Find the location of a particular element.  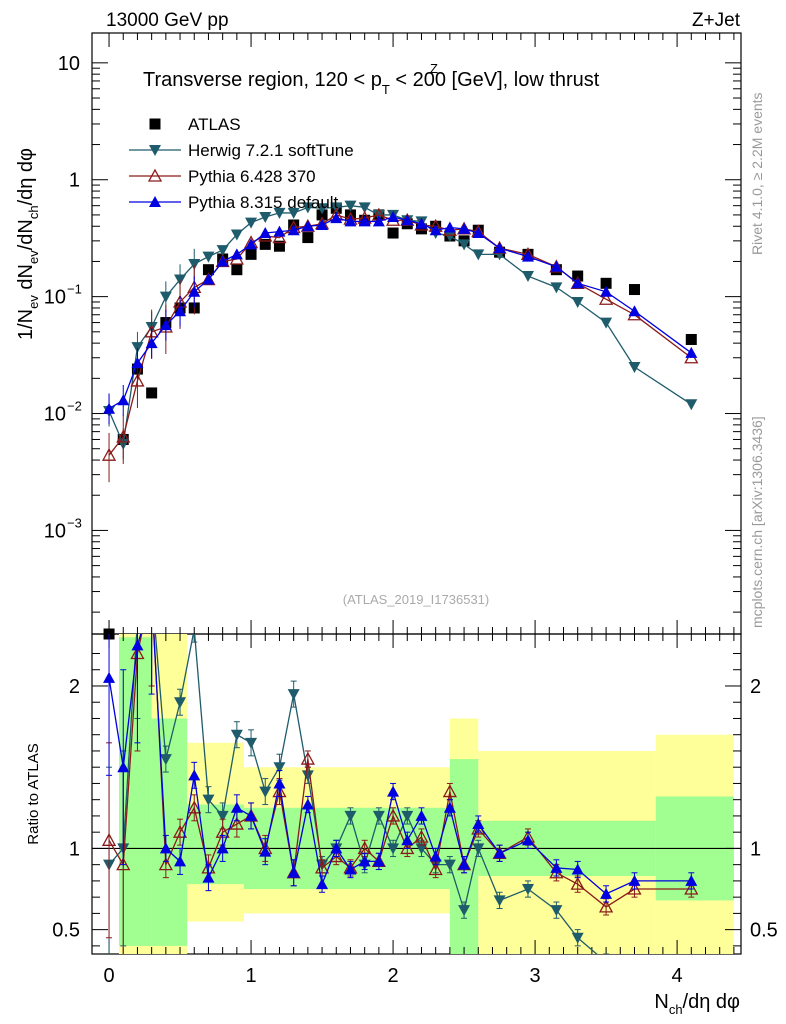

y-tick-exponent: −2 is located at coordinates (74, 406).